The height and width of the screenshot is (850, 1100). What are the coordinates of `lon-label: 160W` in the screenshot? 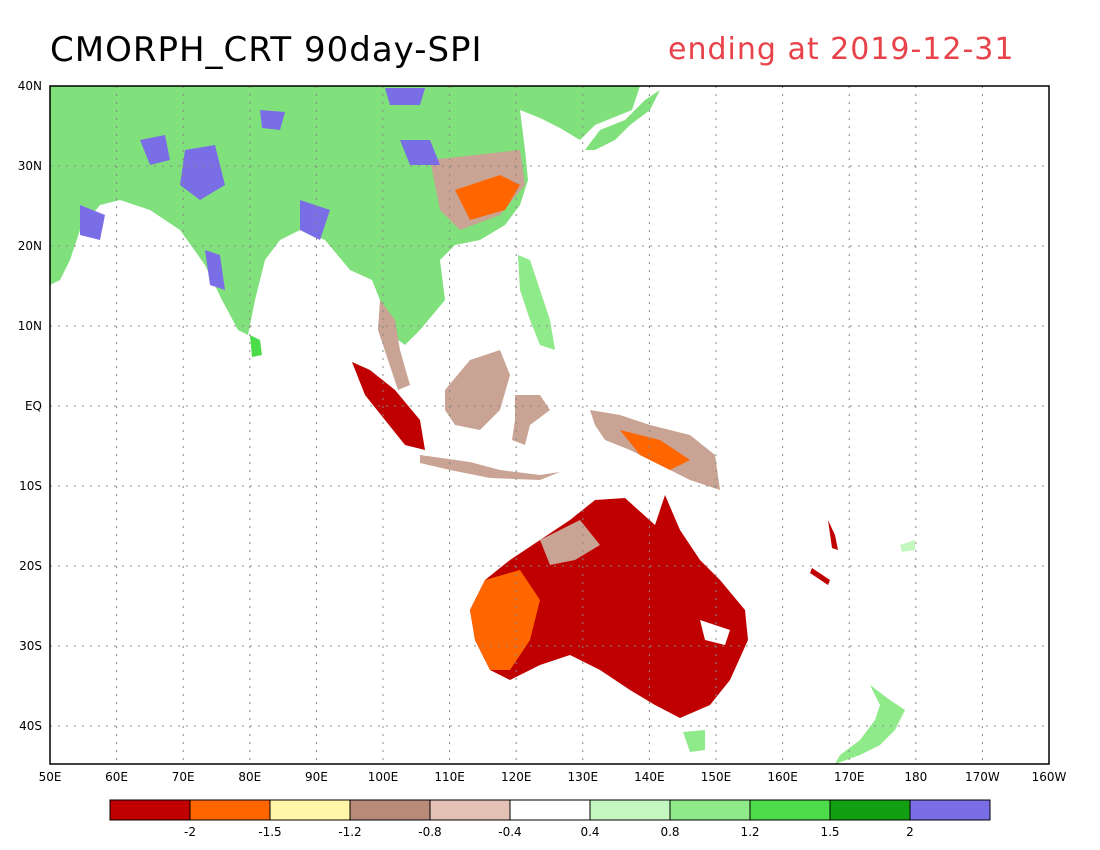 It's located at (1049, 777).